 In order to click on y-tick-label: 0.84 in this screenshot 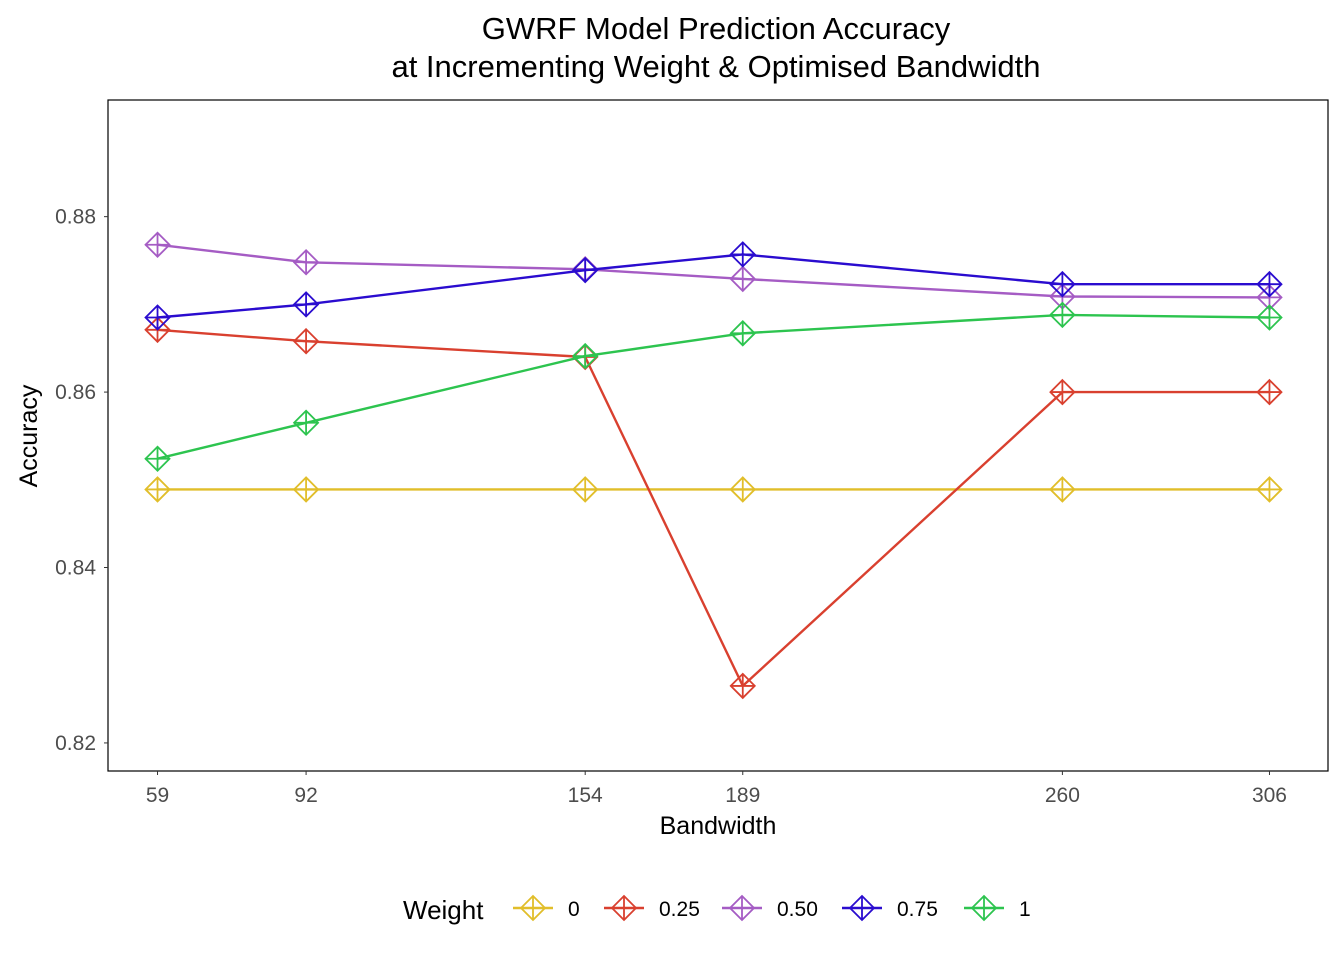, I will do `click(75, 568)`.